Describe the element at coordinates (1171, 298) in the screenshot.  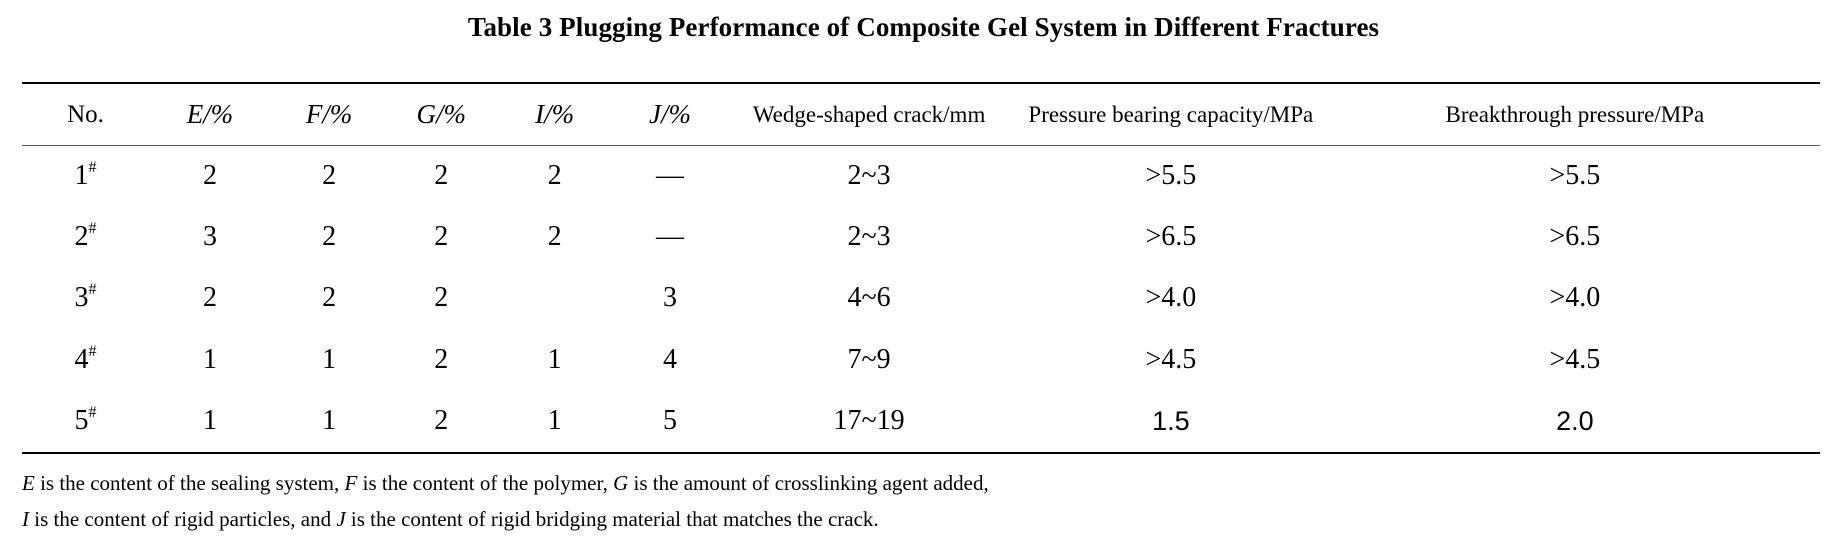
I see `cell-pressure: >4.0` at that location.